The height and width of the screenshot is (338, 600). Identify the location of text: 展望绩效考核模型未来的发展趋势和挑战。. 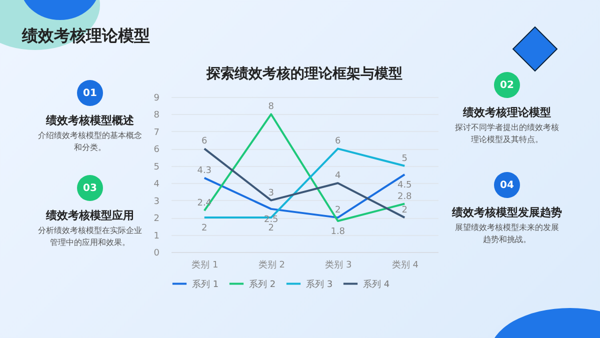
(507, 234).